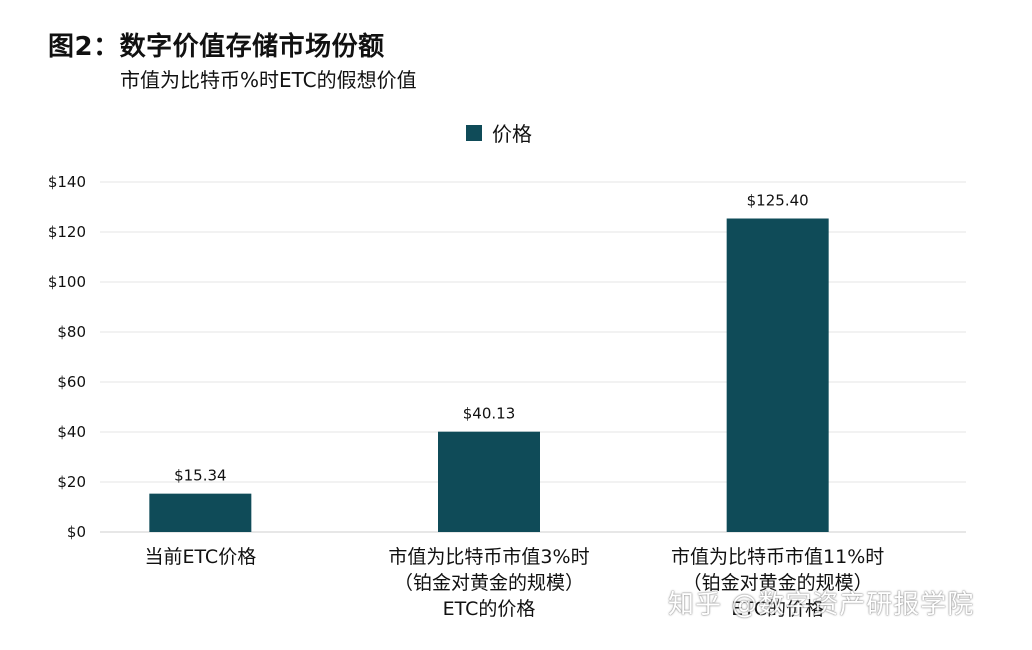 This screenshot has height=650, width=1032. What do you see at coordinates (268, 80) in the screenshot?
I see `chart-subtitle: 市值为比特币%时ETC的假想价值` at bounding box center [268, 80].